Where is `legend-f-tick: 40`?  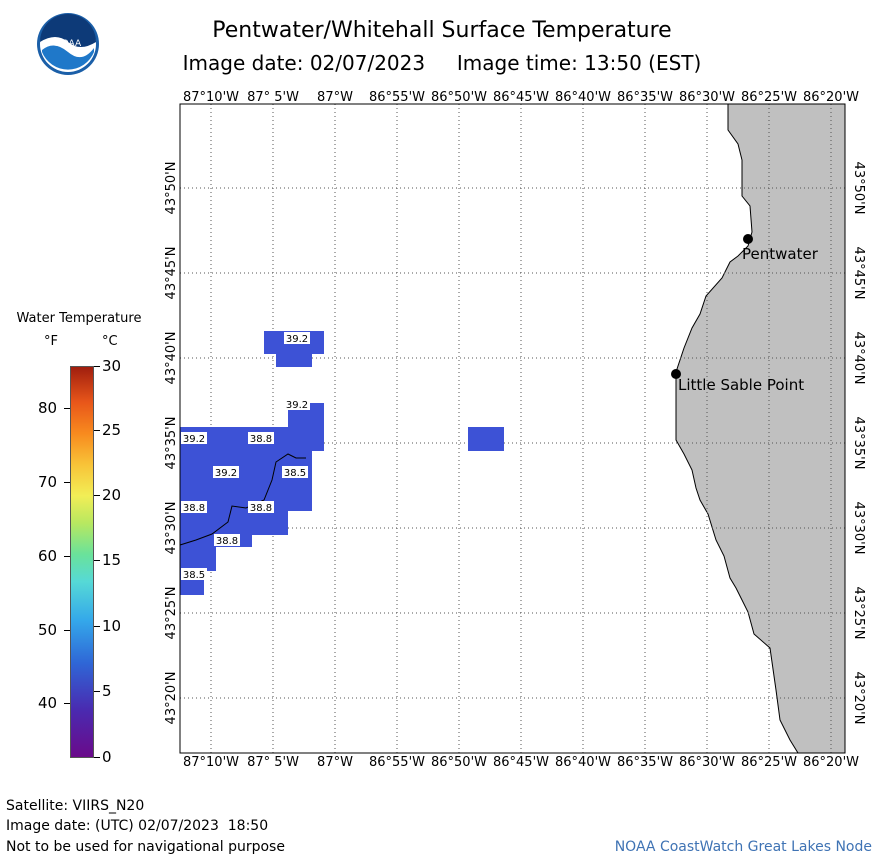
legend-f-tick: 40 is located at coordinates (48, 703).